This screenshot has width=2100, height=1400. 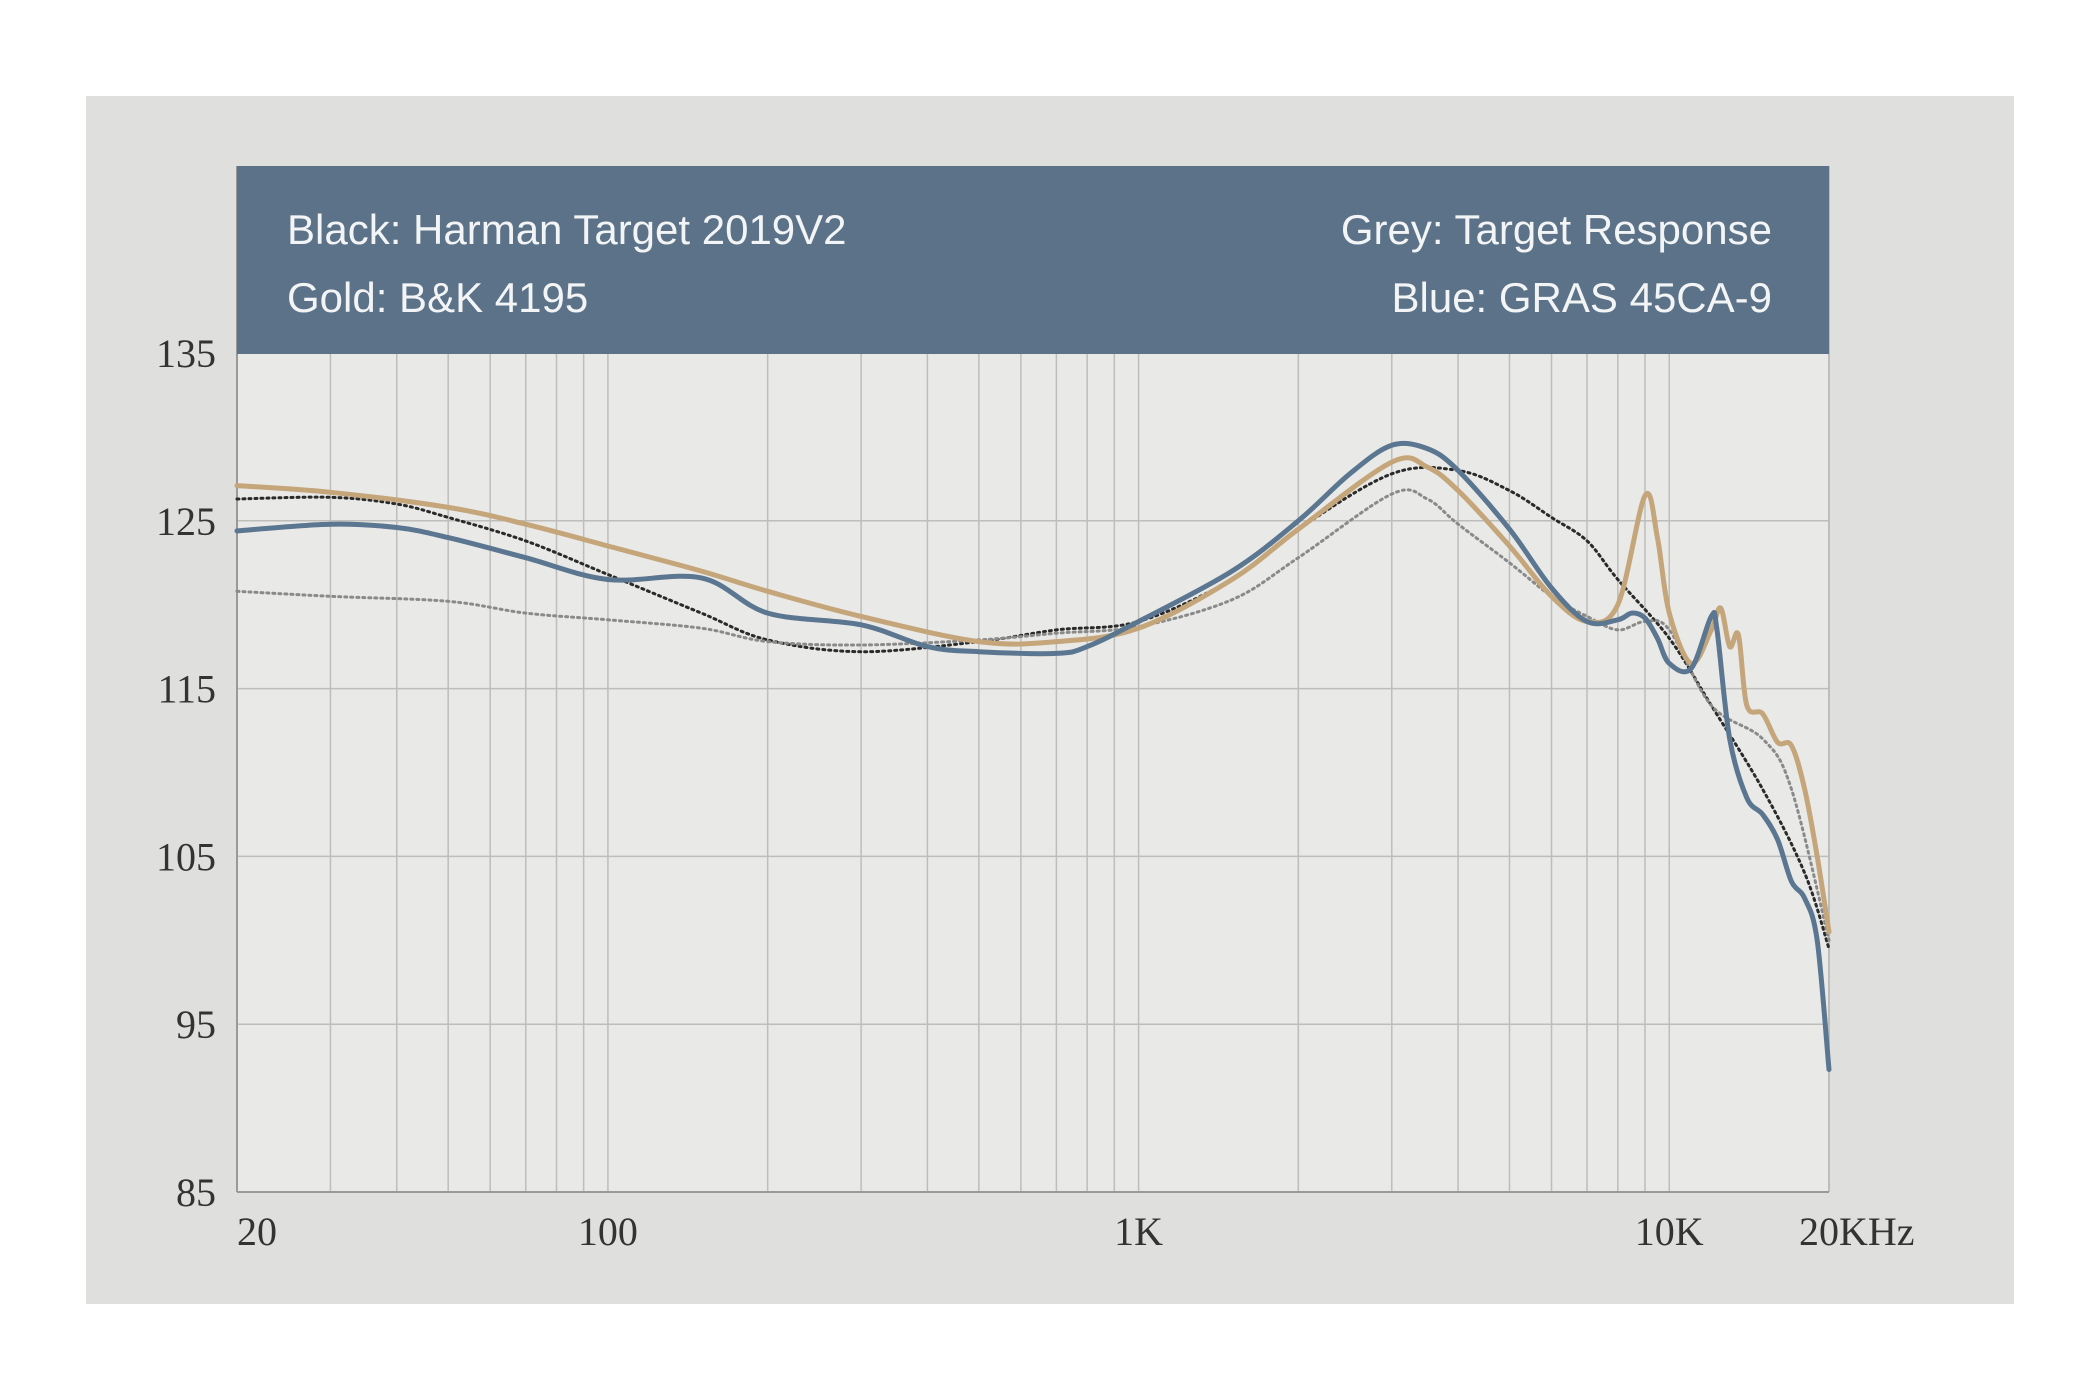 I want to click on x-tick-label: 20KHz, so click(x=1857, y=1231).